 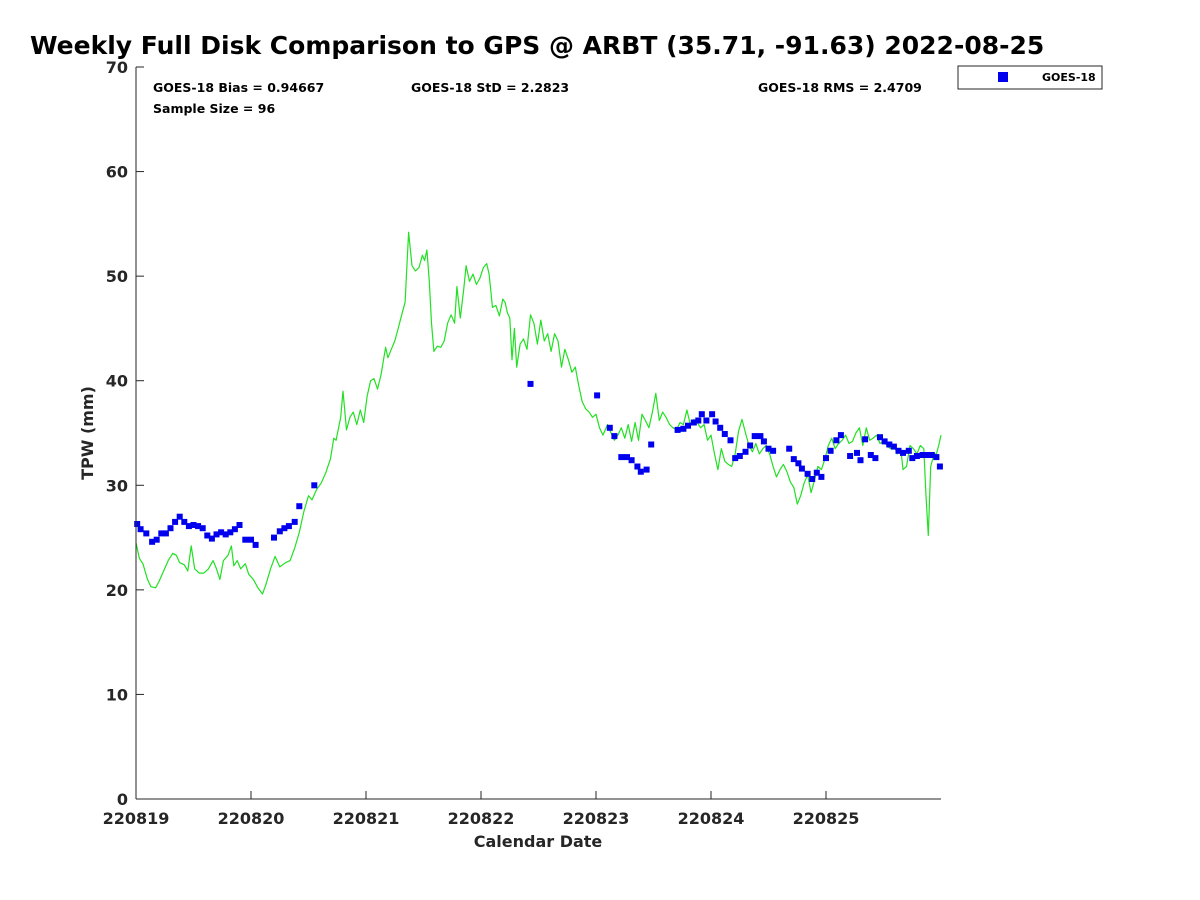 I want to click on x-axis-label: Calendar Date, so click(x=538, y=841).